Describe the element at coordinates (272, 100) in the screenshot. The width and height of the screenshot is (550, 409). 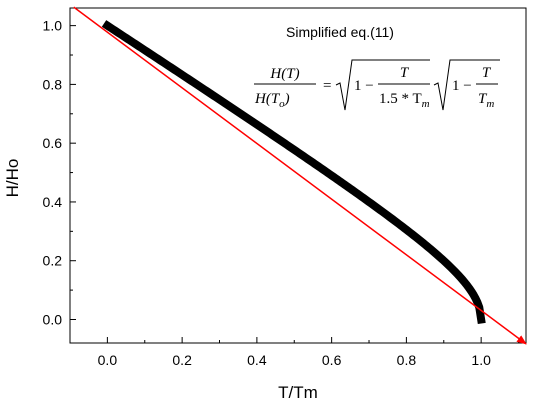
I see `eq-lhs-denominator: H(To)` at that location.